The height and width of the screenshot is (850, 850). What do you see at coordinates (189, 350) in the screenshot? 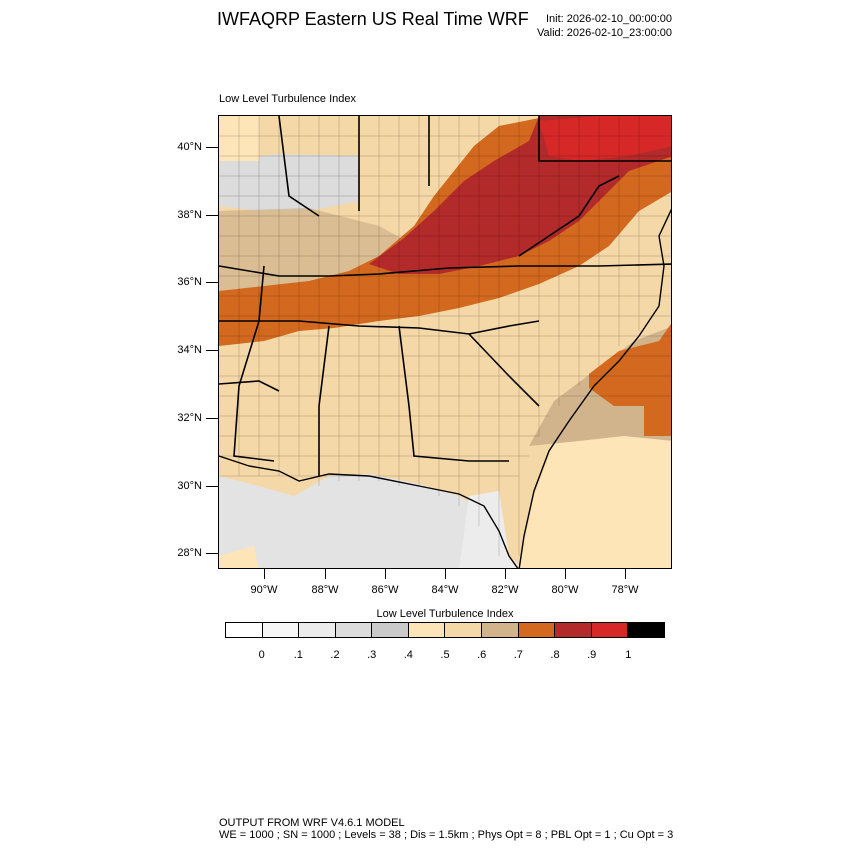
I see `lat-label: 34°N` at bounding box center [189, 350].